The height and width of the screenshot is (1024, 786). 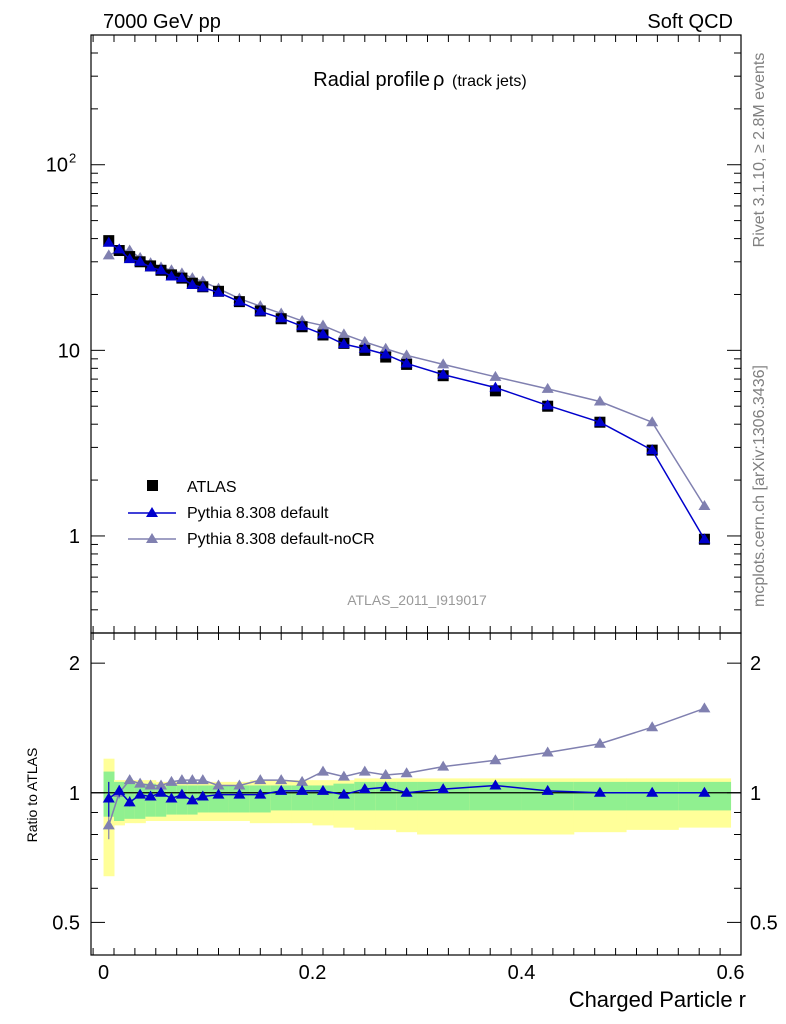 What do you see at coordinates (281, 539) in the screenshot?
I see `legend-label-pythia-nocr: Pythia 8.308 default-noCR` at bounding box center [281, 539].